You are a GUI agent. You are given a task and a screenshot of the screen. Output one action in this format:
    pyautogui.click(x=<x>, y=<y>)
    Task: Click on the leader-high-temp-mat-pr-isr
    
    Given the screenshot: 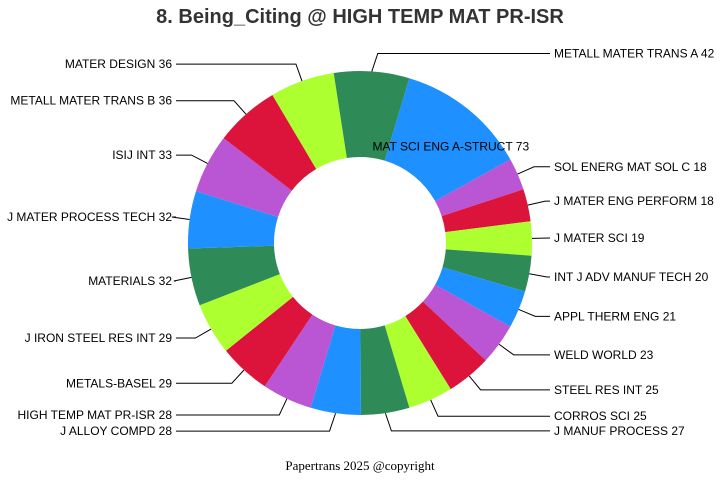 What is the action you would take?
    pyautogui.click(x=232, y=407)
    